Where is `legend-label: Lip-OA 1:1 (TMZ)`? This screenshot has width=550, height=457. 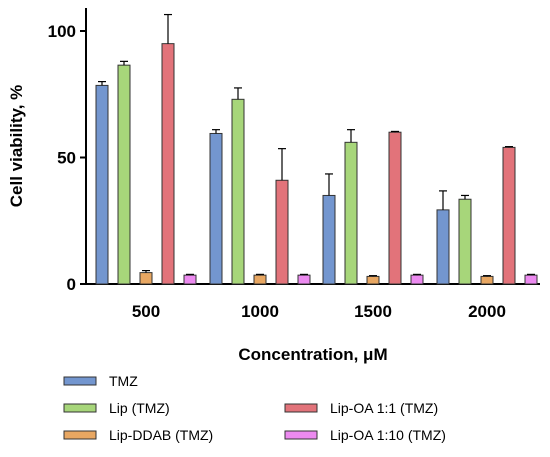 legend-label: Lip-OA 1:1 (TMZ) is located at coordinates (384, 408).